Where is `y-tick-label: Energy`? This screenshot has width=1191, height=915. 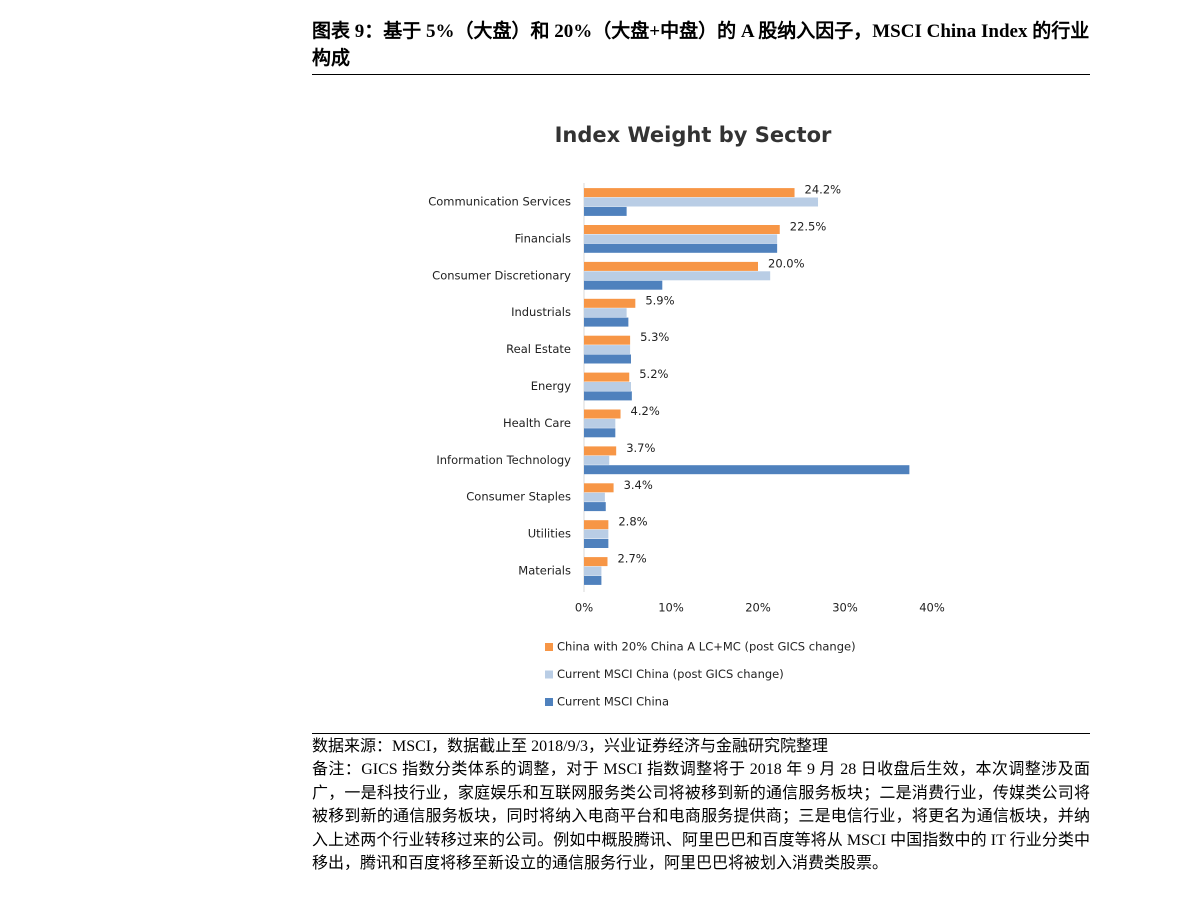 y-tick-label: Energy is located at coordinates (551, 386).